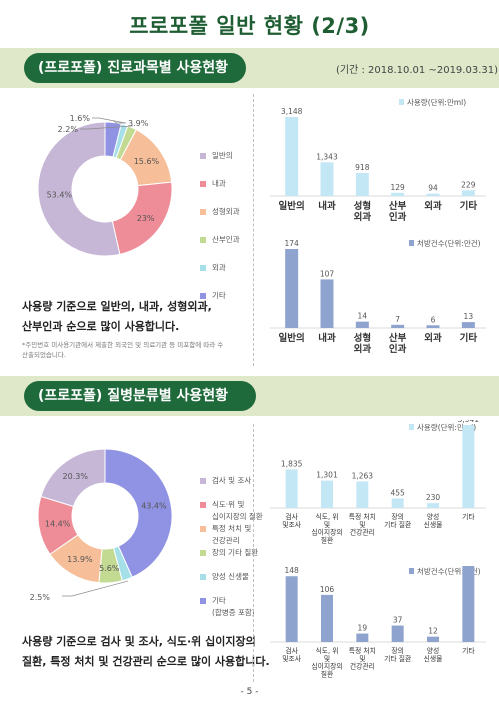  What do you see at coordinates (44, 355) in the screenshot?
I see `section1-footnote-line2: 산출되었습니다.` at bounding box center [44, 355].